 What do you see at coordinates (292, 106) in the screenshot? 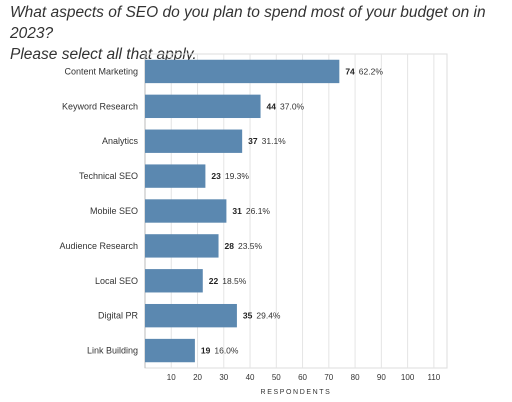
I see `value-percent: 37.0%` at bounding box center [292, 106].